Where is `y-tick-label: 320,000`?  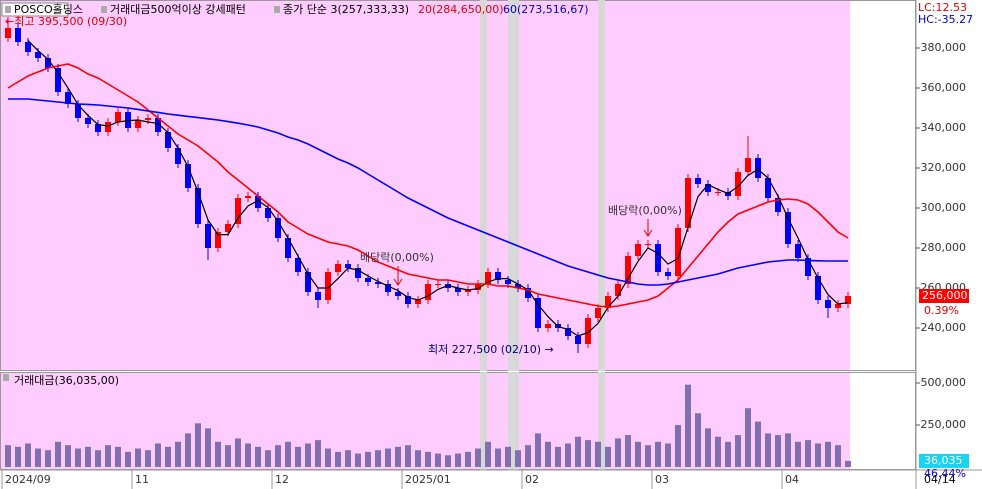
y-tick-label: 320,000 is located at coordinates (944, 167).